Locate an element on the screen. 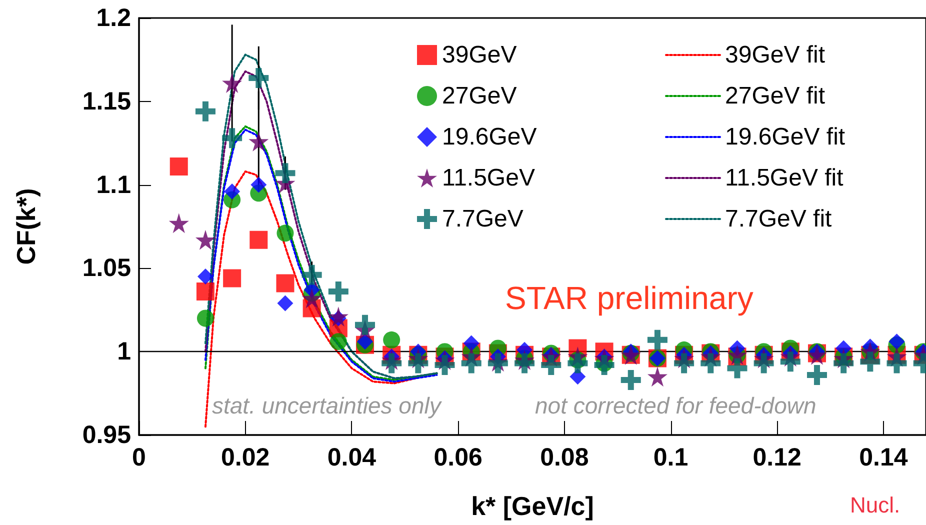 Image resolution: width=926 pixels, height=525 pixels. legend-label: 11.5GeV is located at coordinates (488, 178).